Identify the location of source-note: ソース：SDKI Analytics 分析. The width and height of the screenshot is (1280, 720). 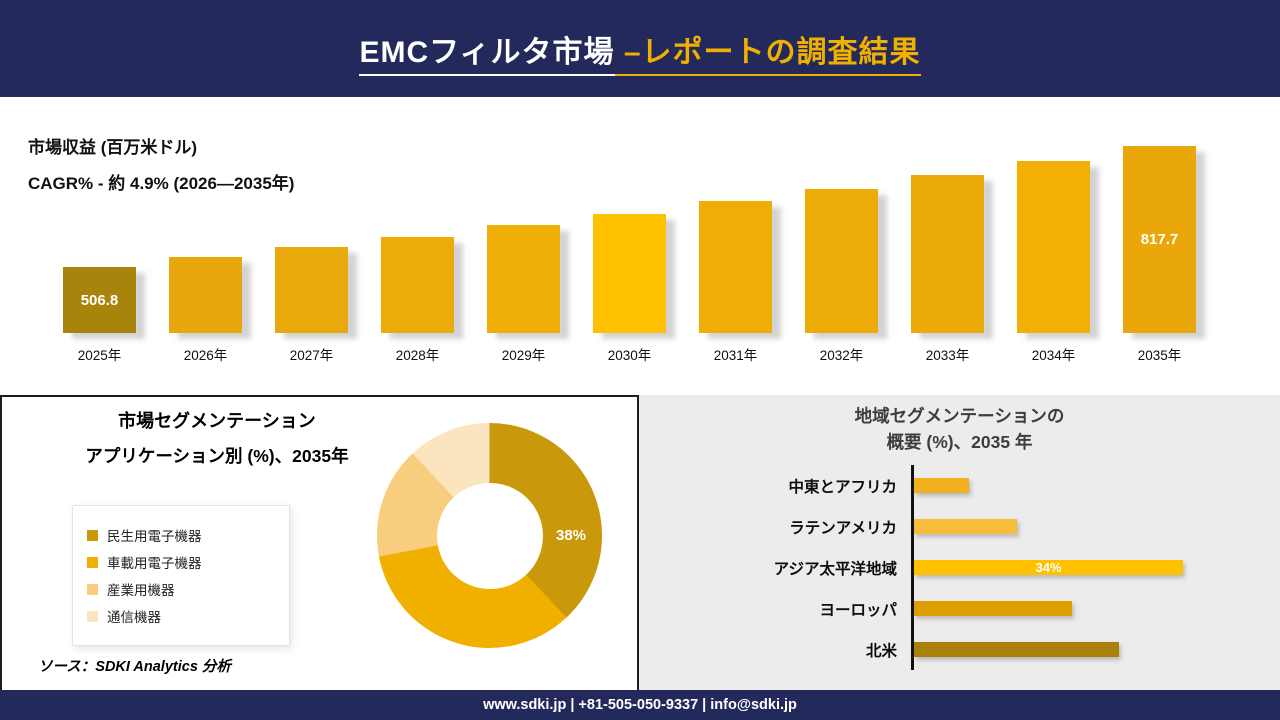
(134, 667).